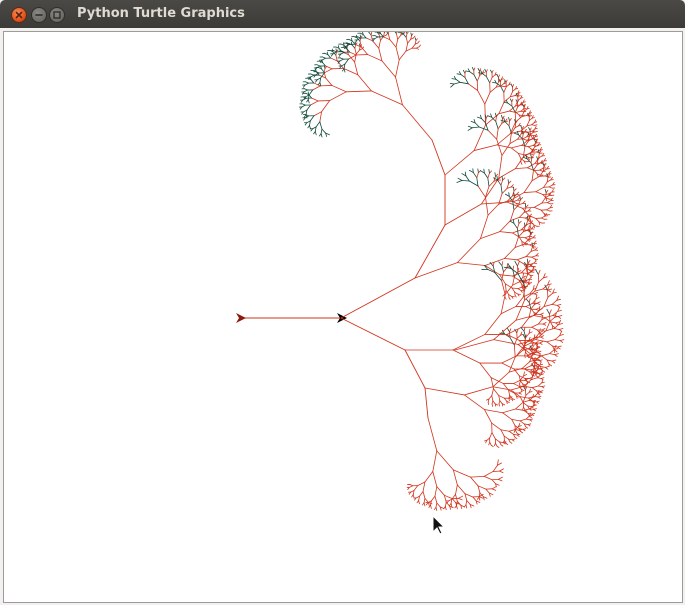 Image resolution: width=685 pixels, height=605 pixels. What do you see at coordinates (57, 15) in the screenshot?
I see `maximize-button` at bounding box center [57, 15].